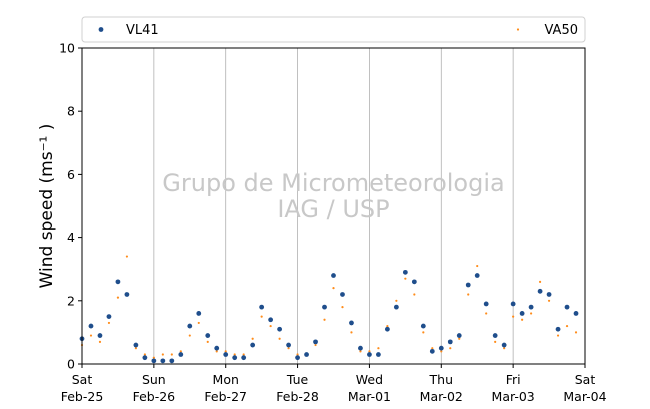 The height and width of the screenshot is (409, 650). Describe the element at coordinates (584, 396) in the screenshot. I see `x-tick-label-date: Mar-04` at that location.